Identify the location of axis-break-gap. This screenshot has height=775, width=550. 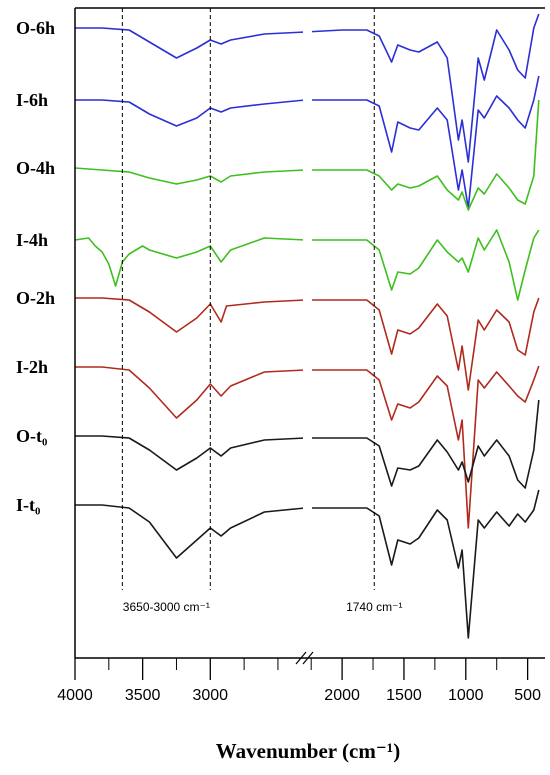
(307, 319).